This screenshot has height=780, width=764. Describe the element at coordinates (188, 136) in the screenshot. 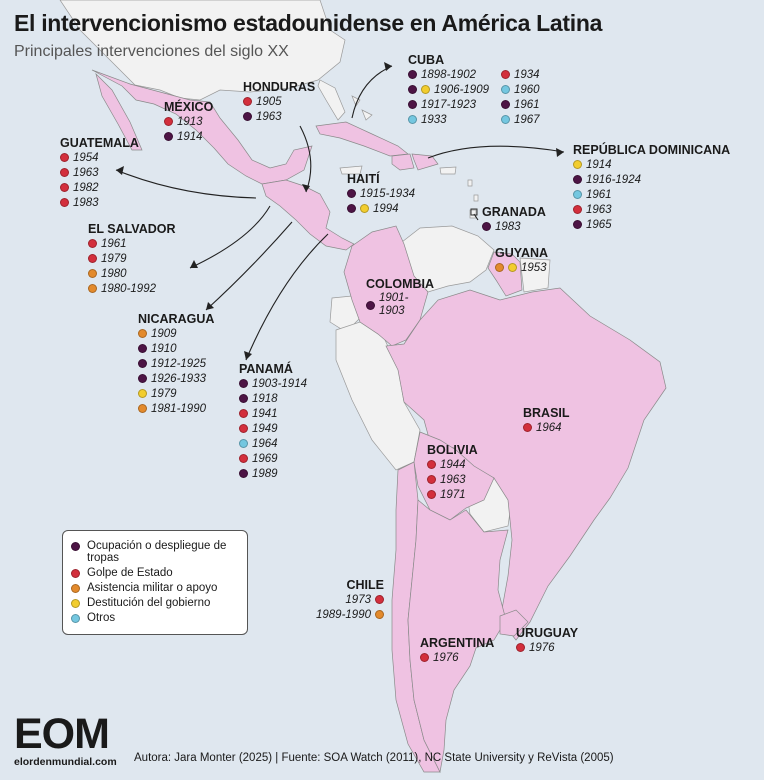

I see `event-row: 1914` at that location.